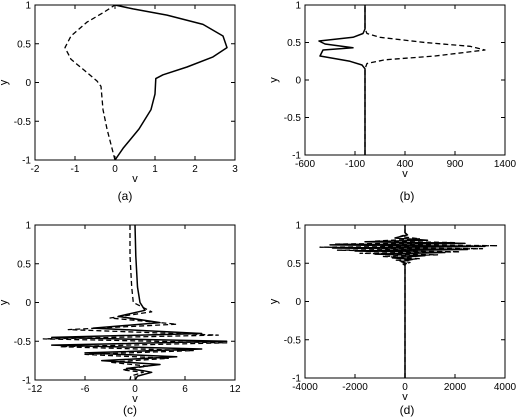  What do you see at coordinates (125, 196) in the screenshot?
I see `panel-label: (a)` at bounding box center [125, 196].